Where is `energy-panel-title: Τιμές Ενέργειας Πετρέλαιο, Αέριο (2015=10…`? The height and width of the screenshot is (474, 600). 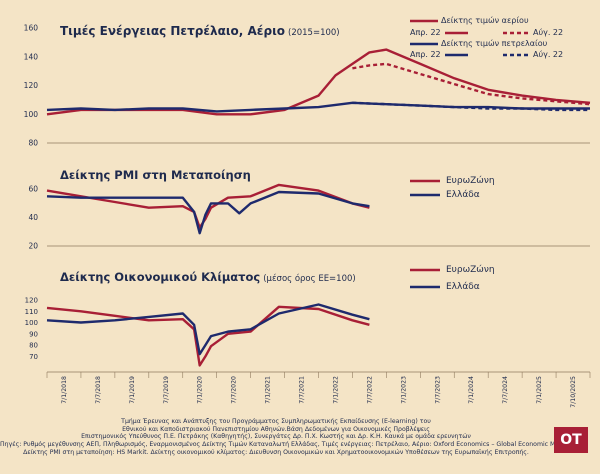 energy-panel-title: Τιμές Ενέργειας Πετρέλαιο, Αέριο (2015=10… is located at coordinates (200, 31).